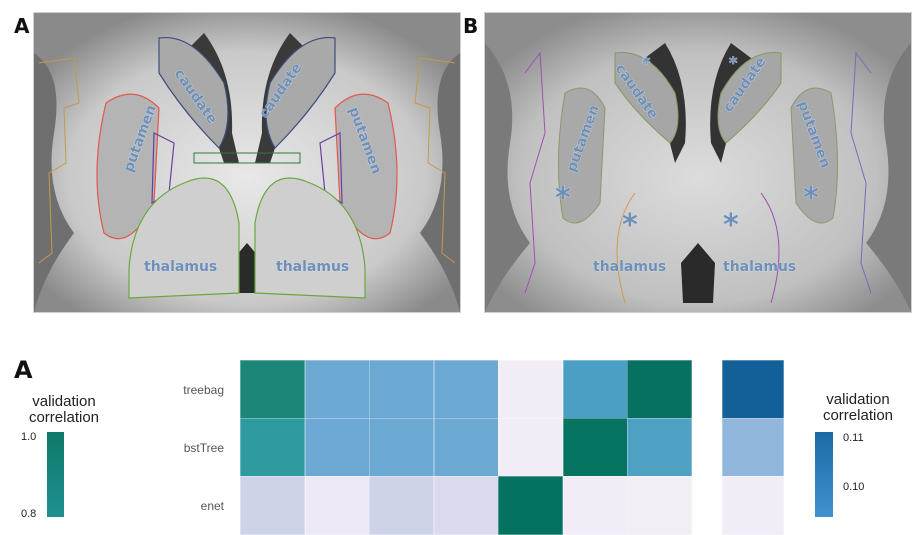  I want to click on legend-left-title-line2: correlation, so click(64, 417).